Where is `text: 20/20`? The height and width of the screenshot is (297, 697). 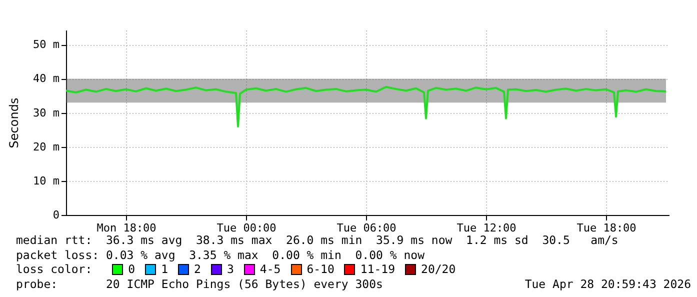 text: 20/20 is located at coordinates (438, 269).